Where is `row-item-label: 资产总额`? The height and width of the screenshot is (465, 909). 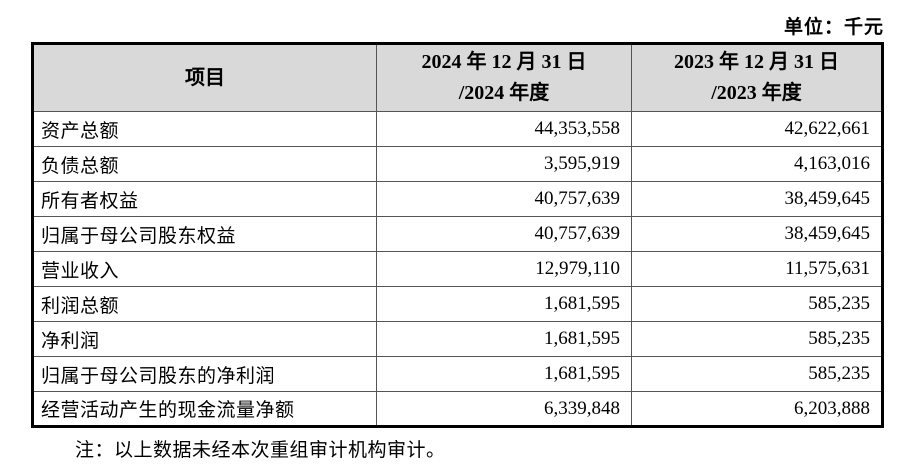 row-item-label: 资产总额 is located at coordinates (204, 129).